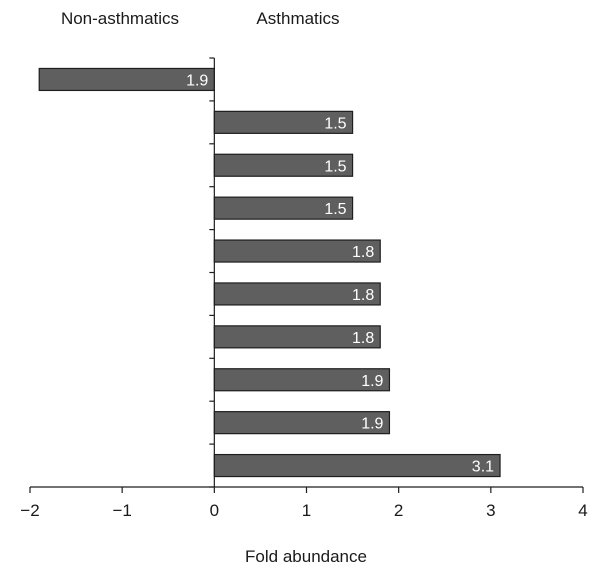 The width and height of the screenshot is (599, 569). I want to click on x-axis-title: Fold abundance, so click(306, 556).